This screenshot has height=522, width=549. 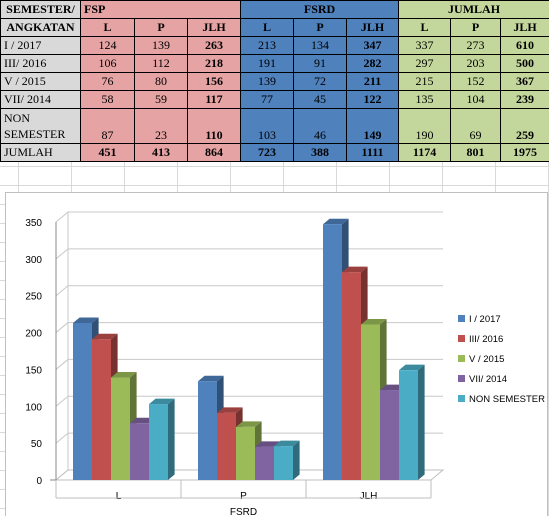 I want to click on table-cell: 282, so click(x=373, y=64).